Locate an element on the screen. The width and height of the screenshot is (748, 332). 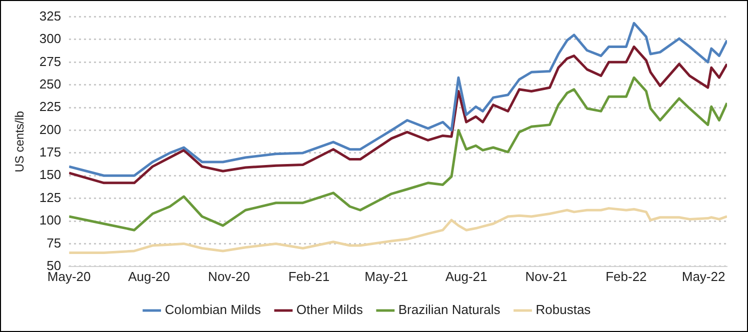
y-tick-label: 325 is located at coordinates (50, 16).